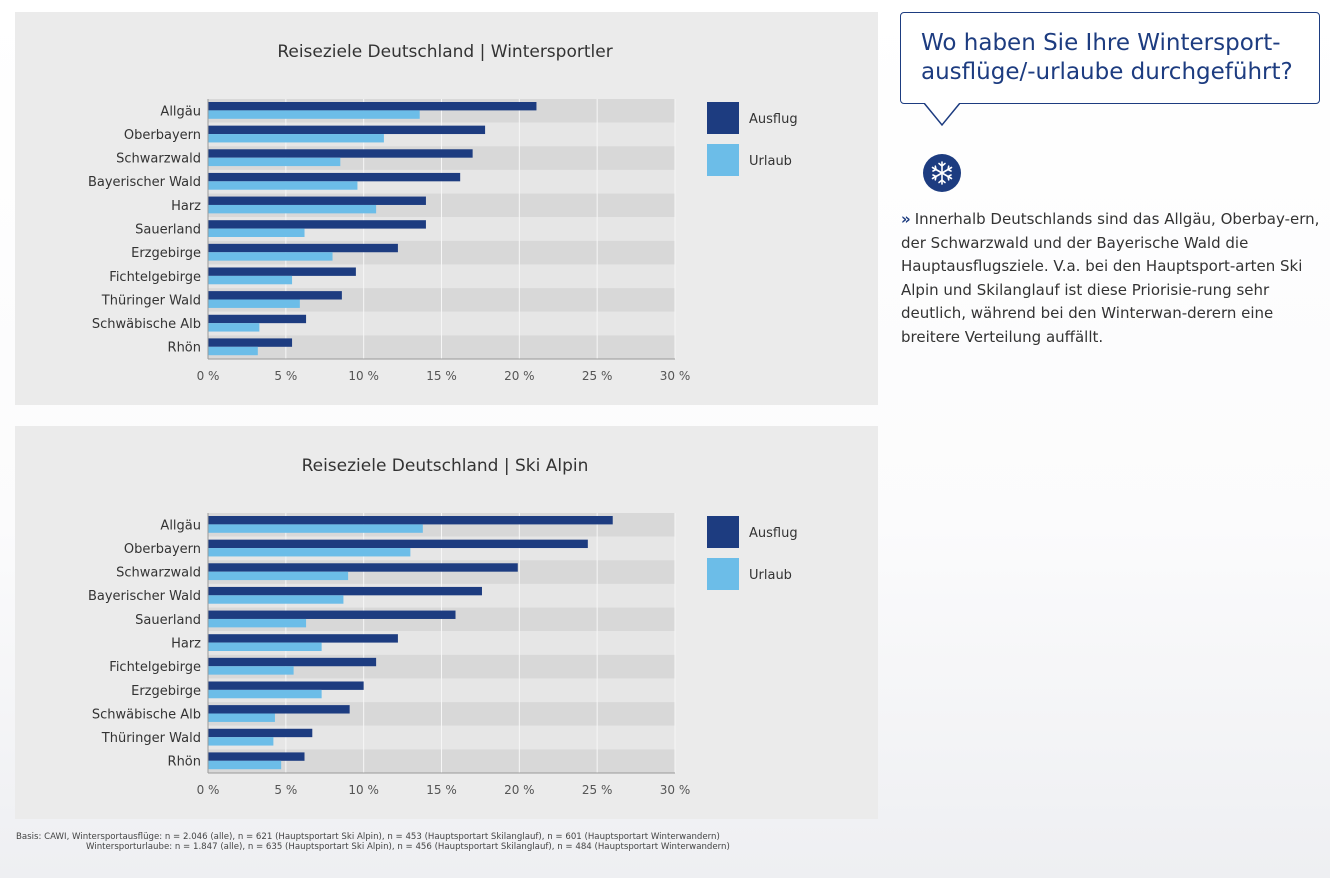  Describe the element at coordinates (444, 52) in the screenshot. I see `chart-title: Reiseziele Deutschland | Wintersportler` at that location.